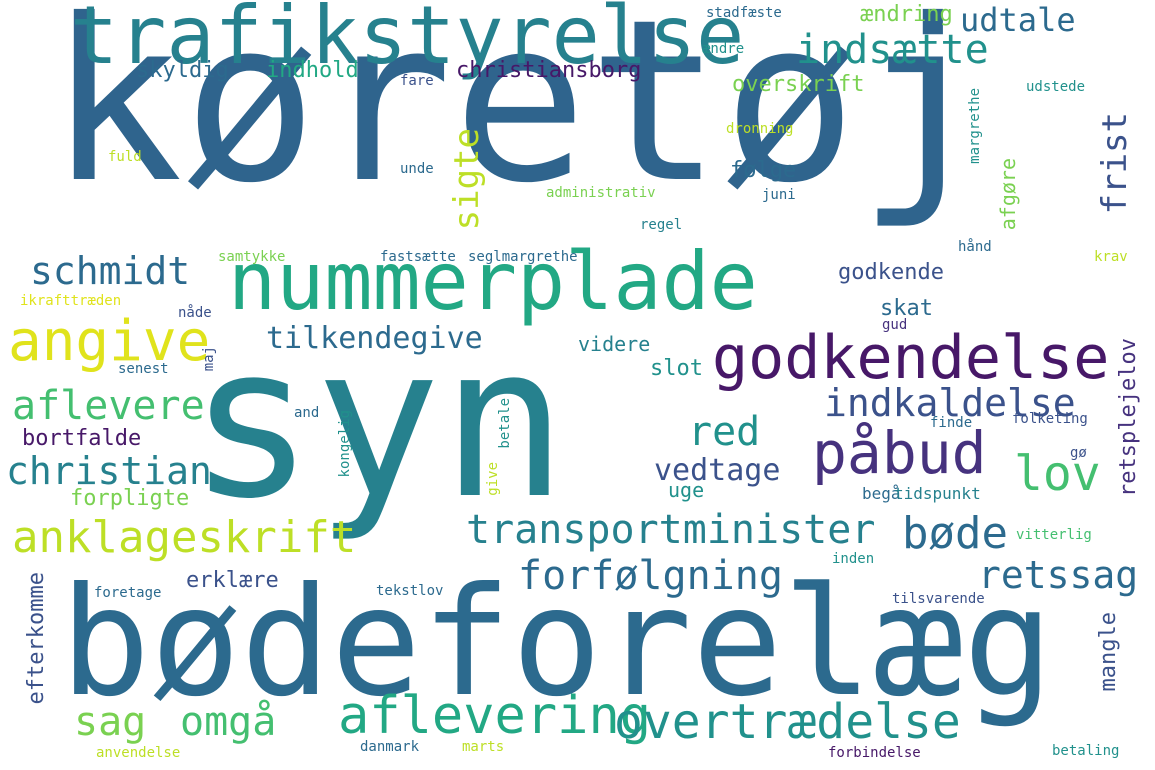 The image size is (1155, 770). Describe the element at coordinates (109, 471) in the screenshot. I see `word-christian: christian` at that location.